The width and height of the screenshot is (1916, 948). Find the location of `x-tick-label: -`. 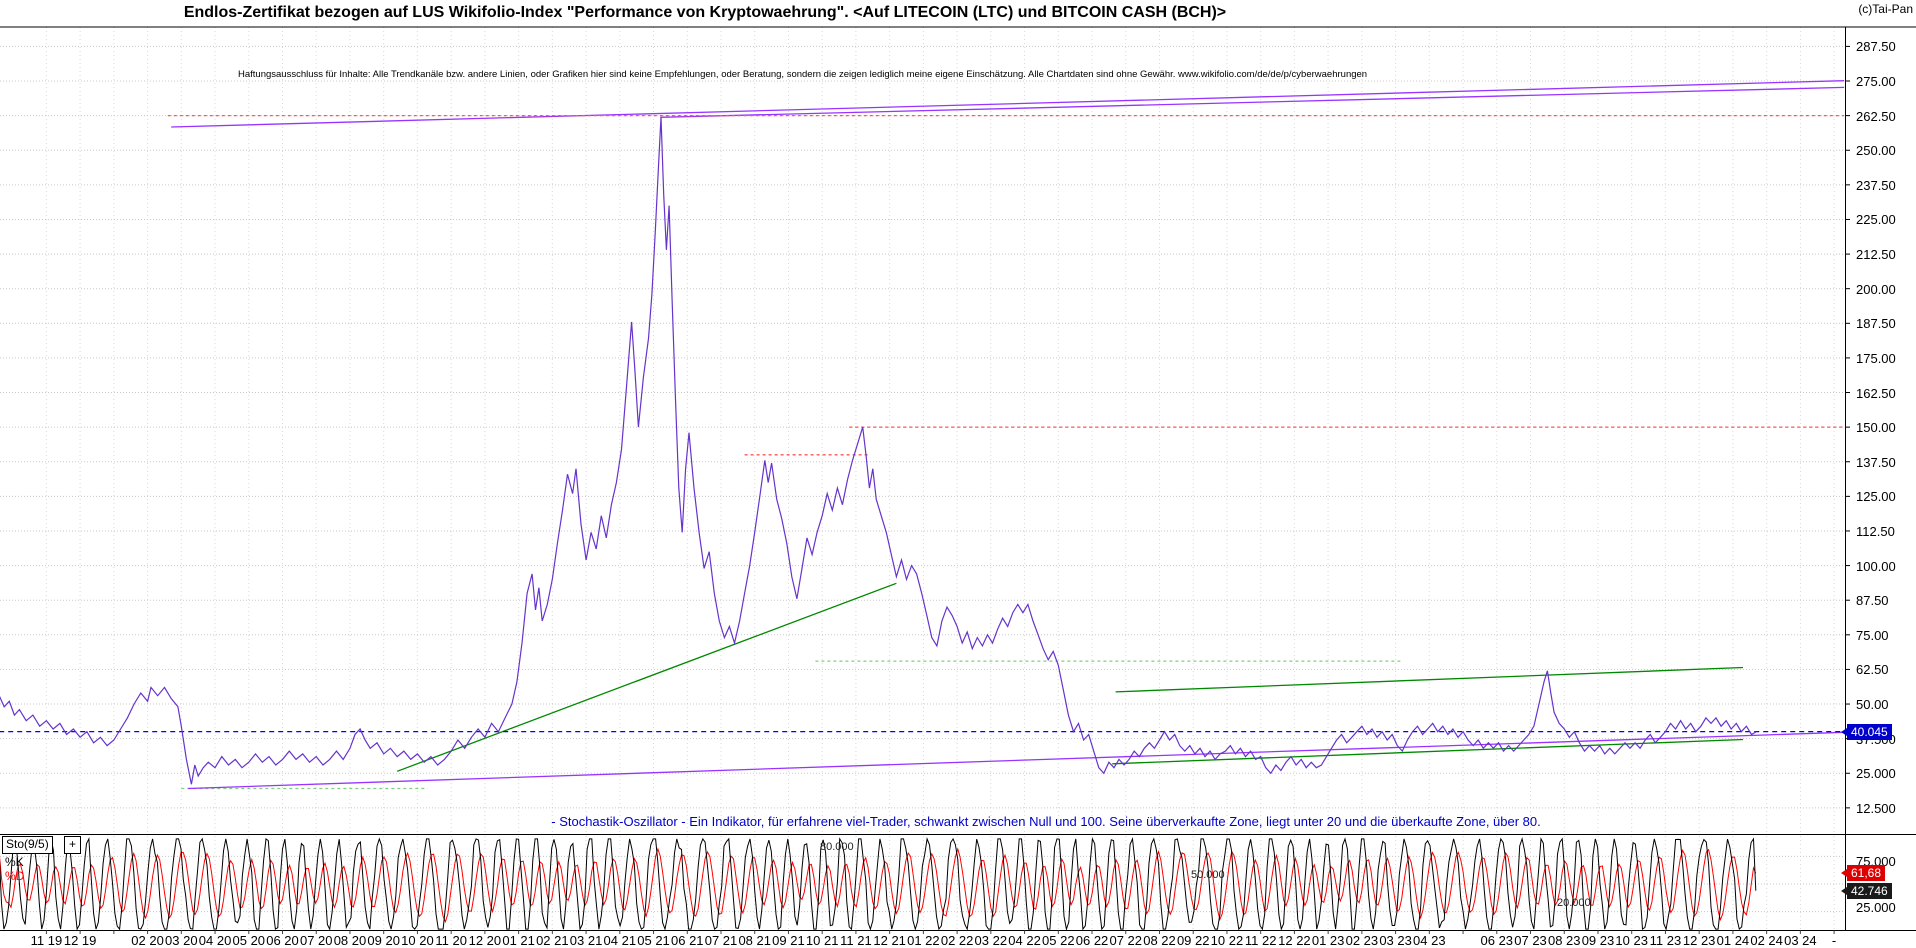

x-tick-label: - is located at coordinates (1834, 940).